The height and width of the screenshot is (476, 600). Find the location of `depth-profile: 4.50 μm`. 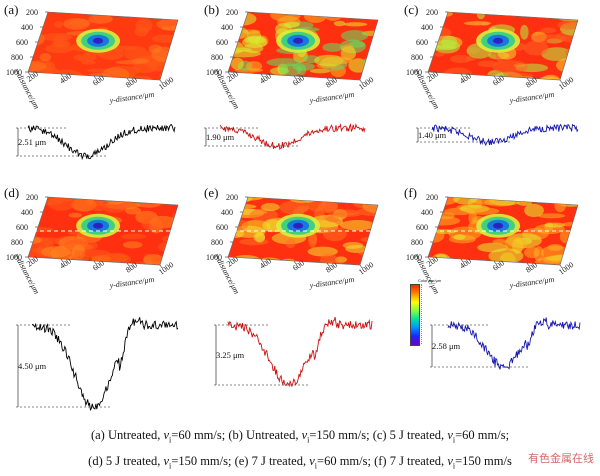

depth-profile: 4.50 μm is located at coordinates (97, 363).